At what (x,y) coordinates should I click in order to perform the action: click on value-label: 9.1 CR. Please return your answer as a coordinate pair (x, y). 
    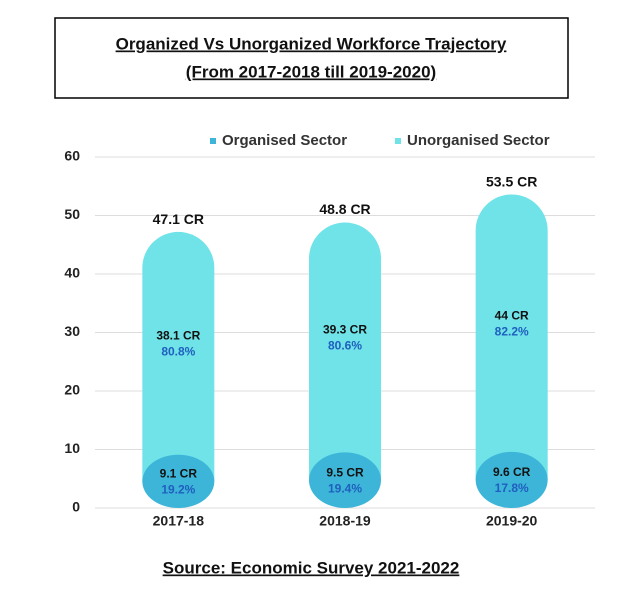
    Looking at the image, I should click on (179, 474).